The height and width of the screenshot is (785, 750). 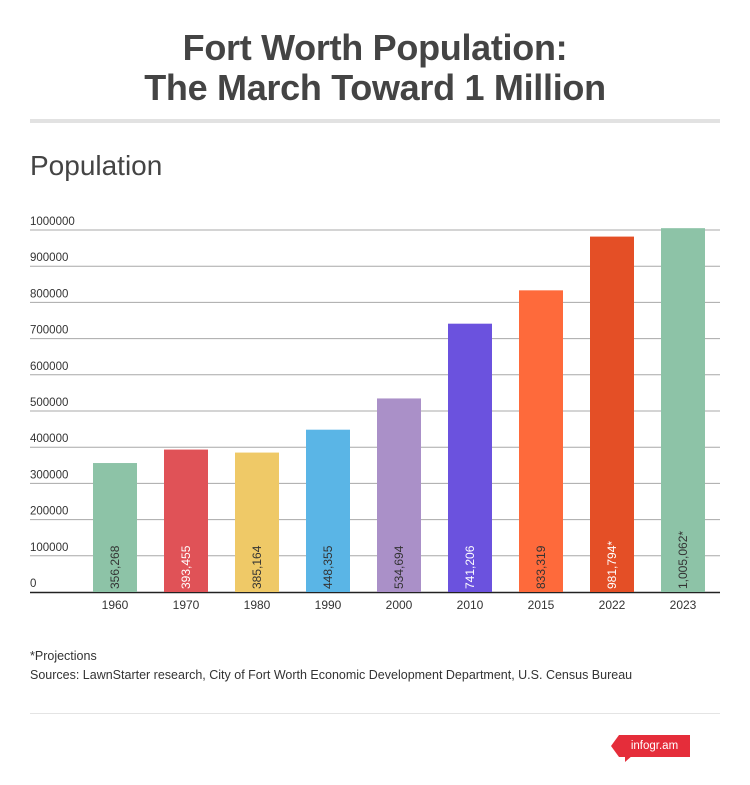 What do you see at coordinates (49, 475) in the screenshot?
I see `y-tick-label: 300000` at bounding box center [49, 475].